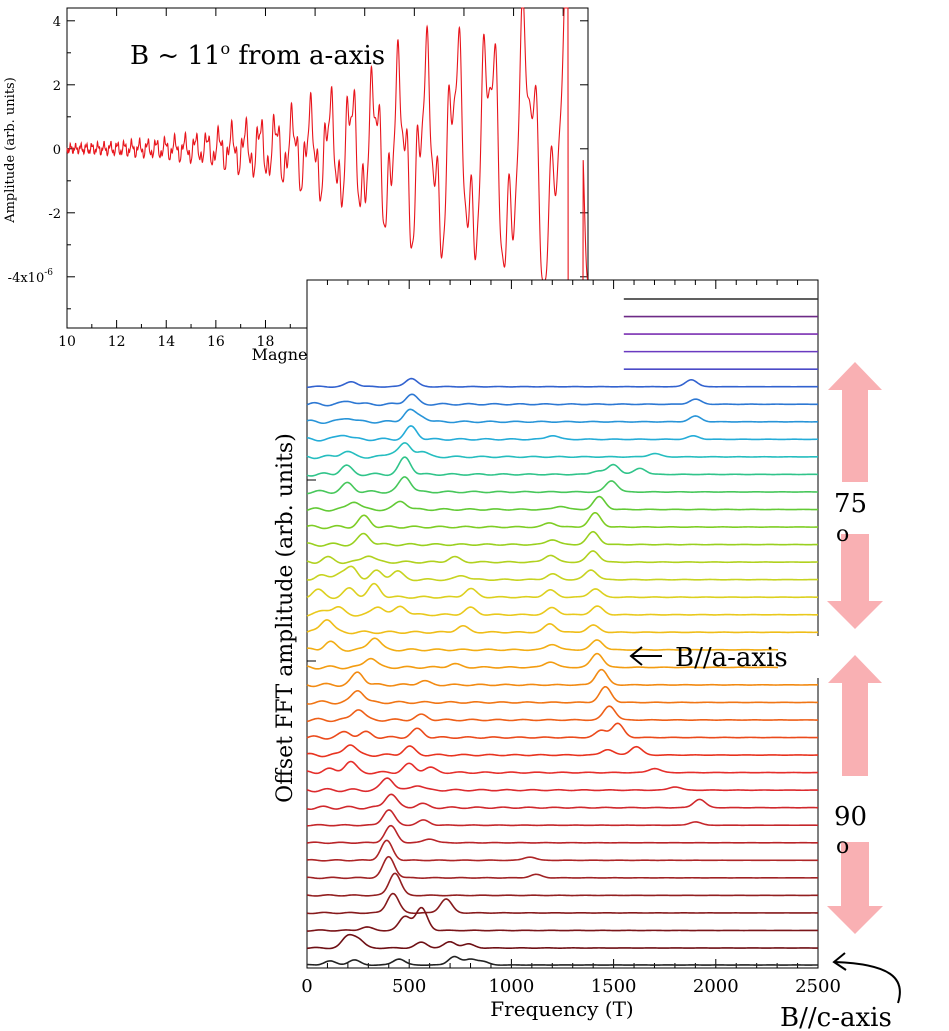 The image size is (949, 1031). What do you see at coordinates (855, 422) in the screenshot?
I see `arrow-up-upper` at bounding box center [855, 422].